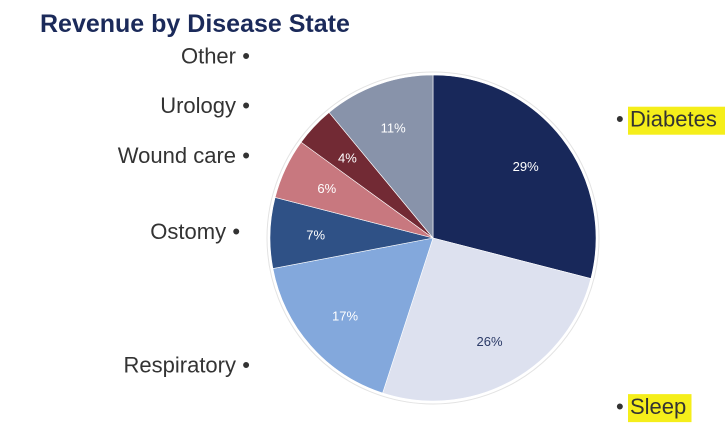 Image resolution: width=725 pixels, height=426 pixels. Describe the element at coordinates (177, 155) in the screenshot. I see `category-label-text: Wound care` at that location.